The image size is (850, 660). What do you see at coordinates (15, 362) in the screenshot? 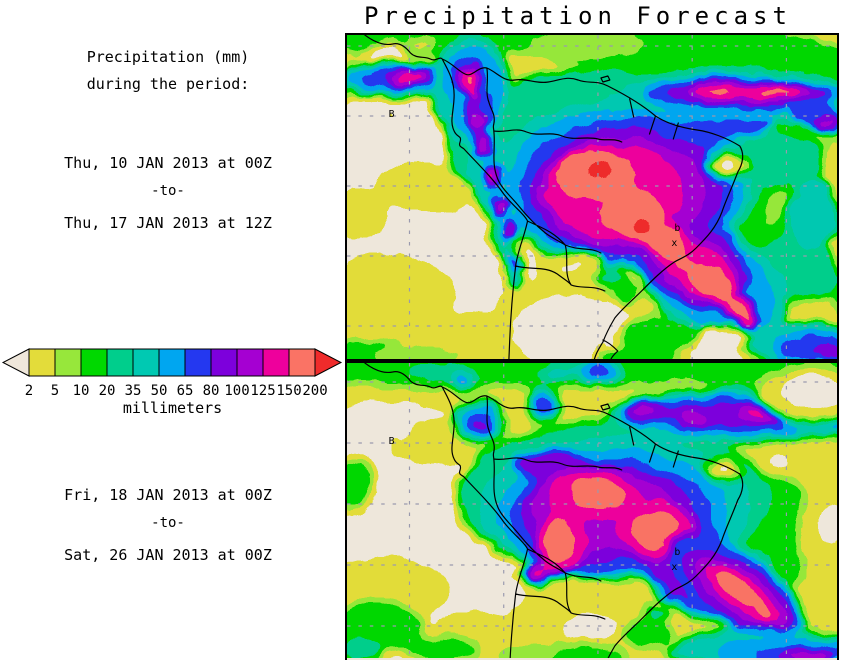
I see `colorbar-under-arrow` at bounding box center [15, 362].